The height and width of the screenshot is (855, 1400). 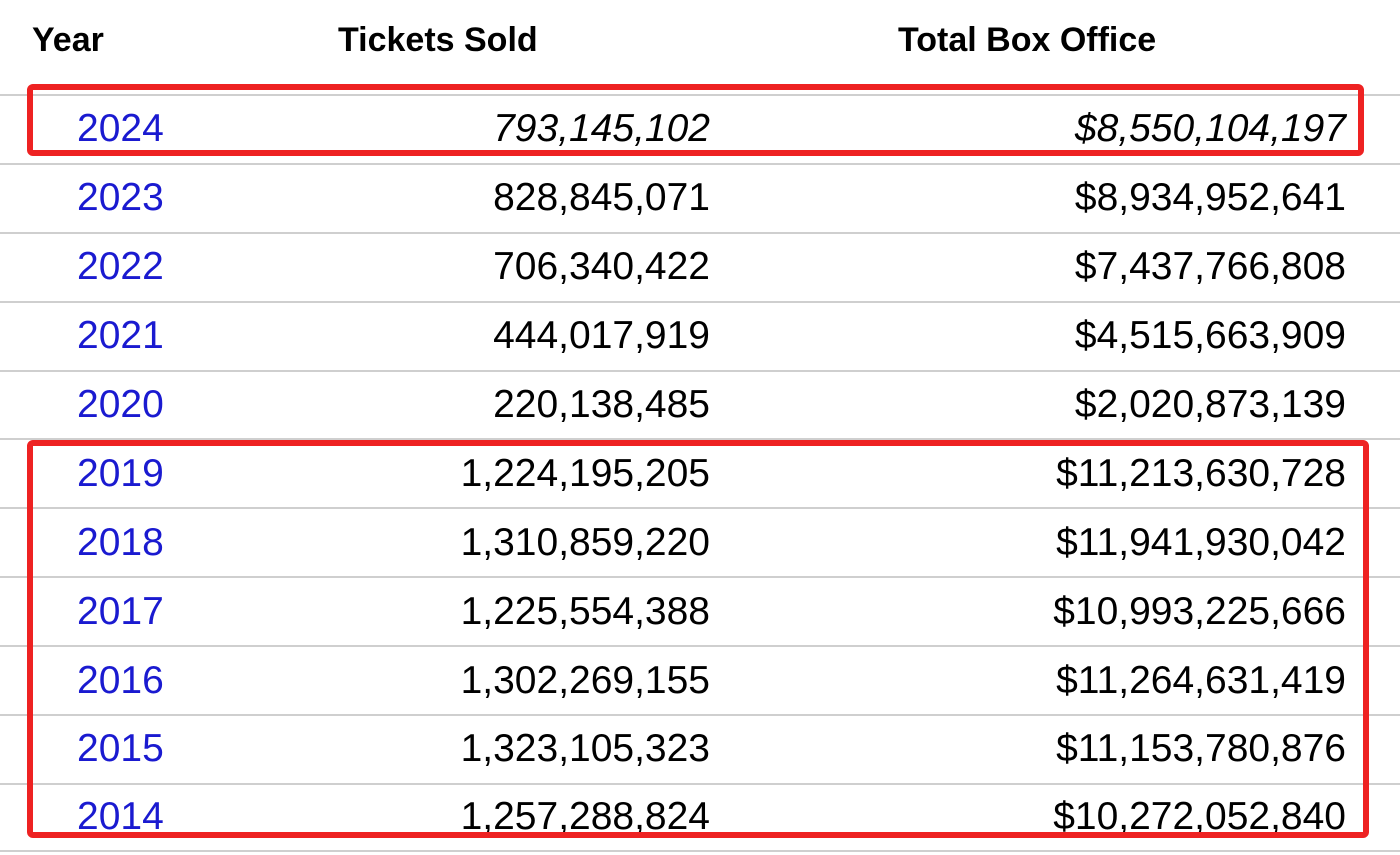 What do you see at coordinates (601, 267) in the screenshot?
I see `tickets-sold-value: 706,340,422` at bounding box center [601, 267].